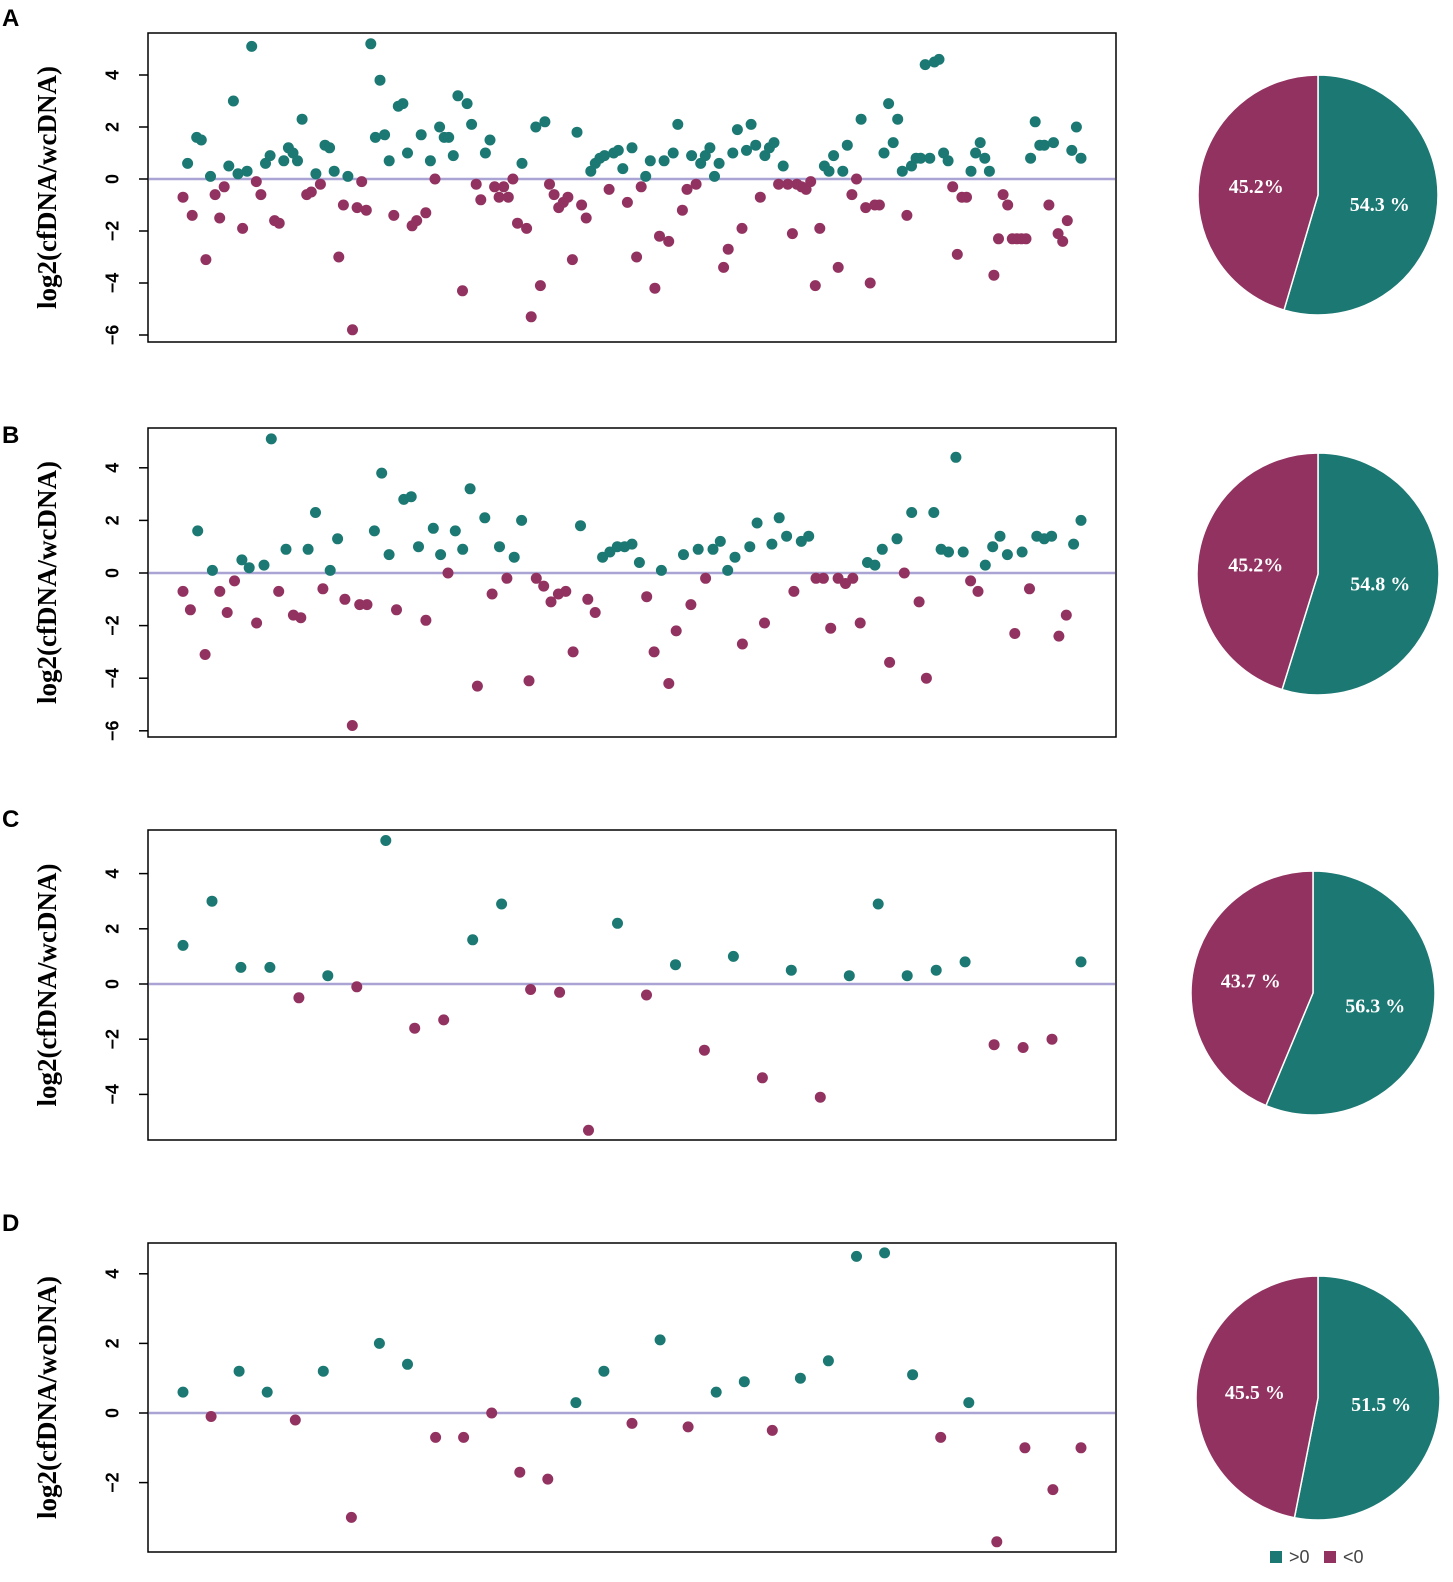 Image resolution: width=1453 pixels, height=1582 pixels. Describe the element at coordinates (10, 18) in the screenshot. I see `panel-a-label: A` at that location.